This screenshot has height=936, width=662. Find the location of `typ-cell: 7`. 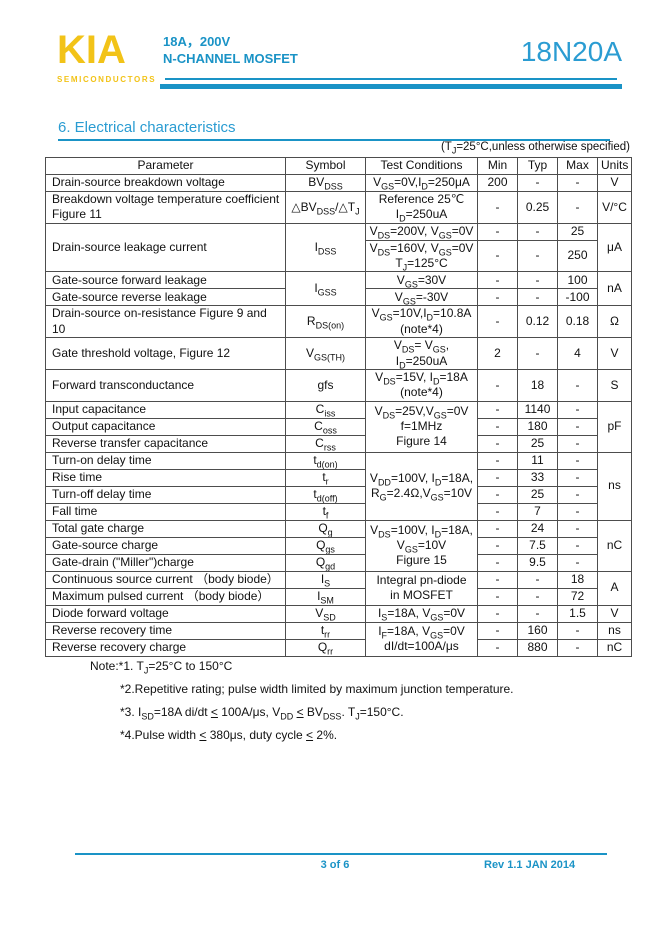

typ-cell: 7 is located at coordinates (537, 511).